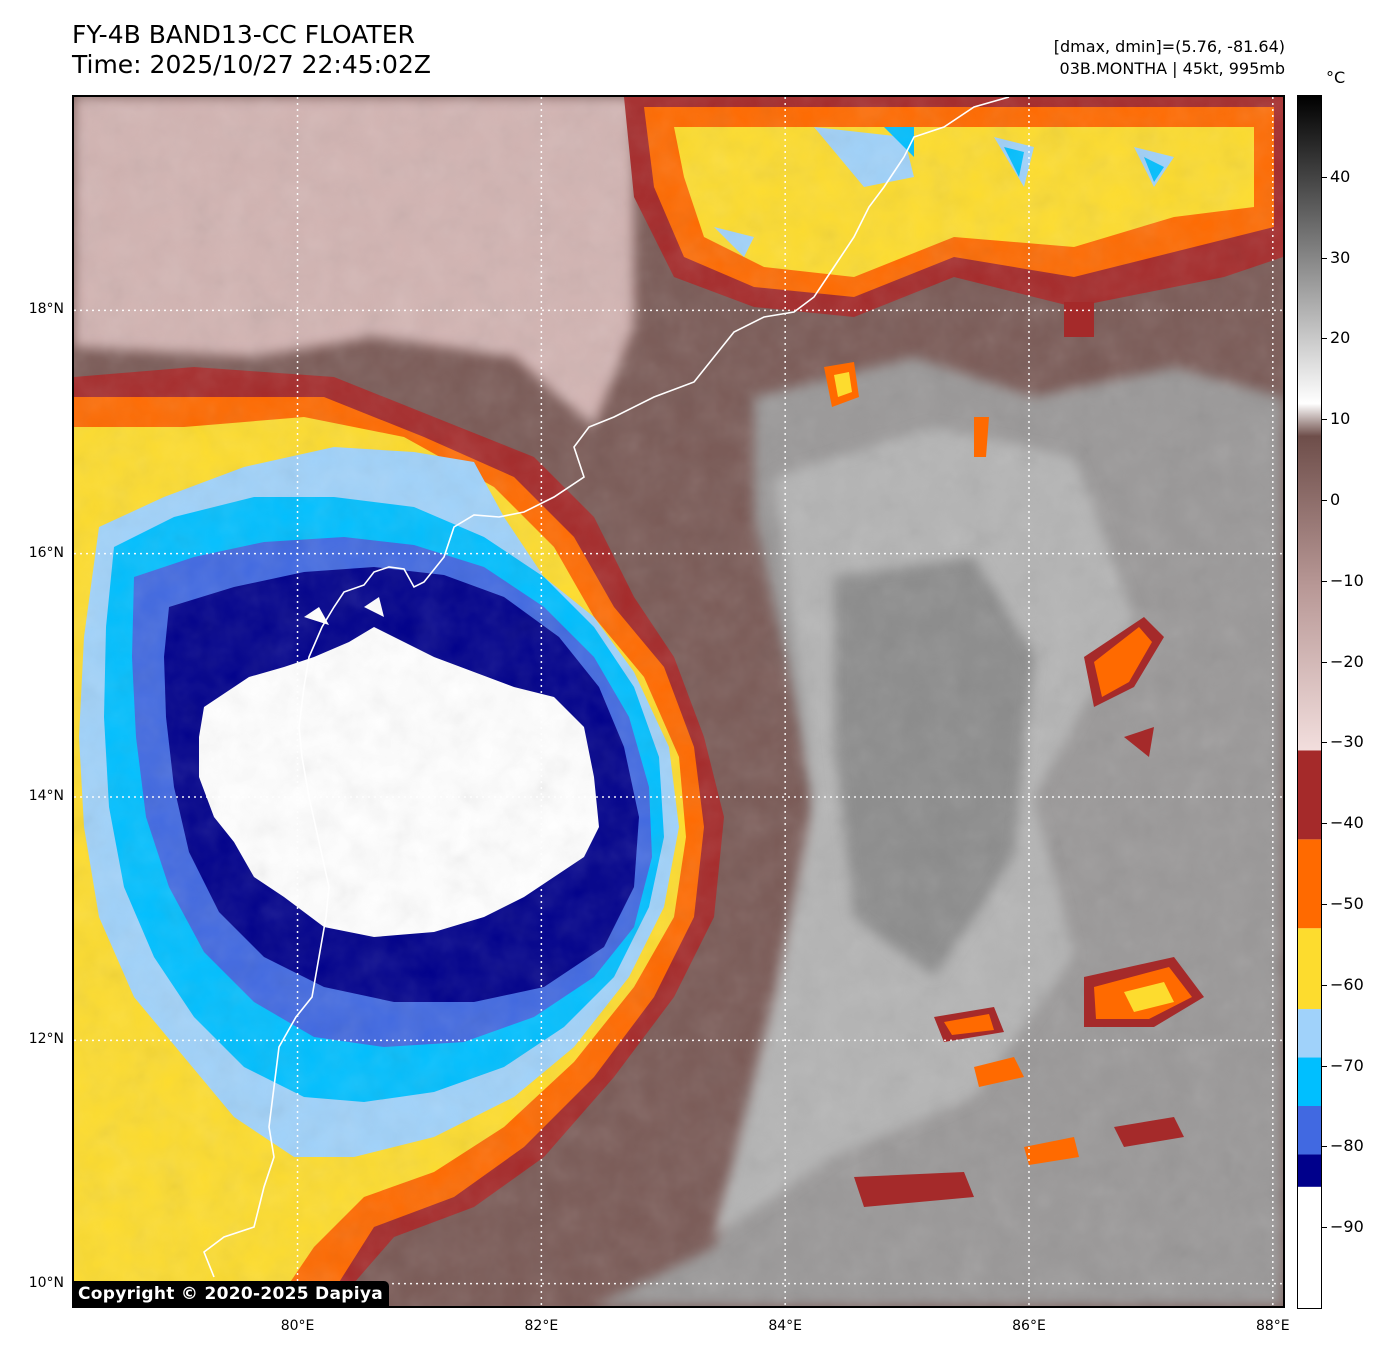 The width and height of the screenshot is (1390, 1359). I want to click on colorbar-tick-label: 40, so click(1340, 177).